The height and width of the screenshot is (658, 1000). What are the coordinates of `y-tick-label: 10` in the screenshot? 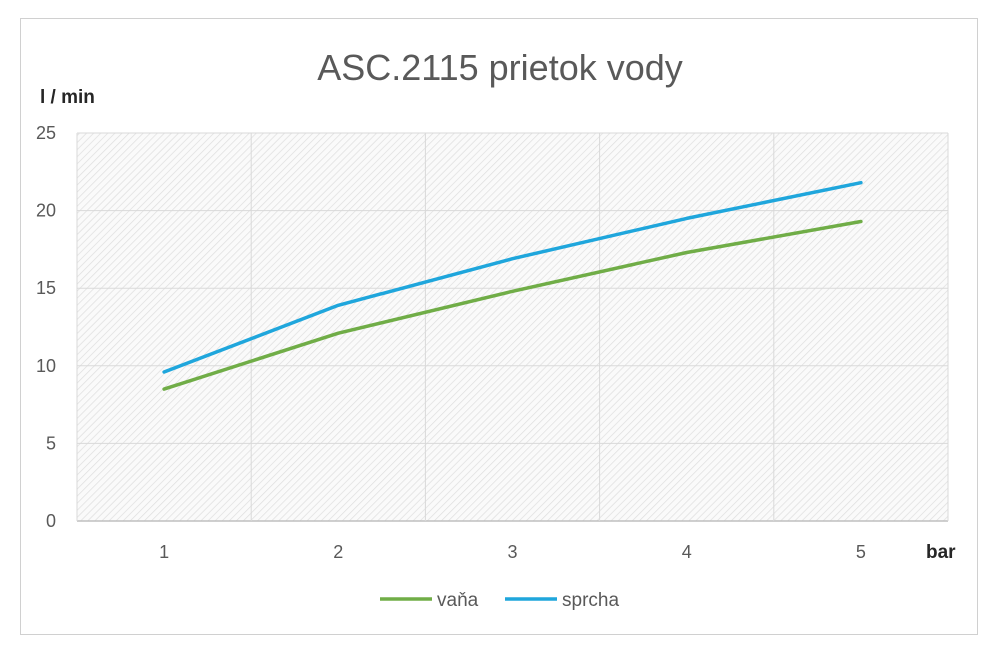 It's located at (46, 366).